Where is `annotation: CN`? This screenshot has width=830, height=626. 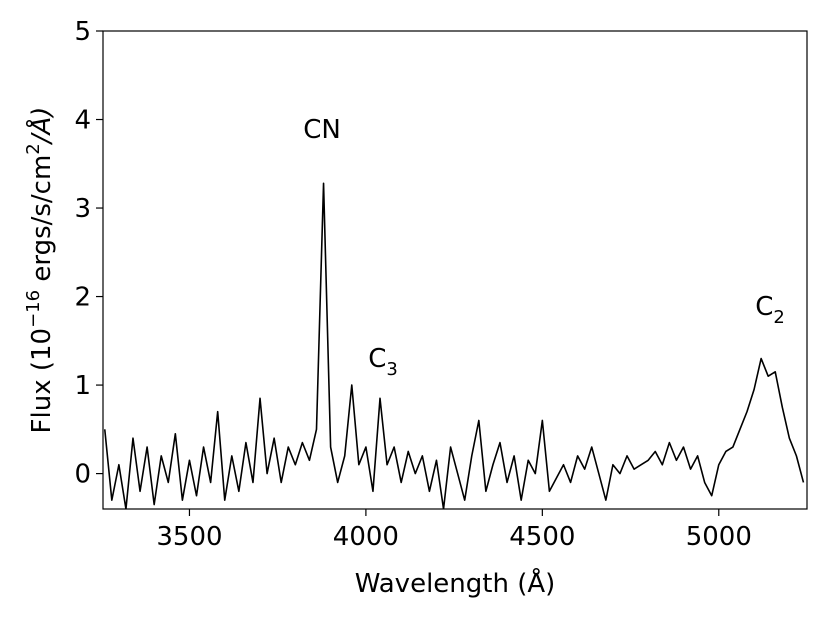 annotation: CN is located at coordinates (322, 130).